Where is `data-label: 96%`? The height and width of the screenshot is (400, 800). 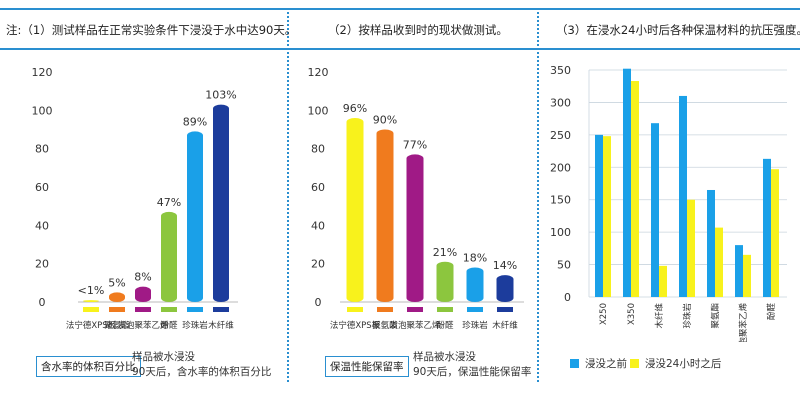
data-label: 96% is located at coordinates (355, 108).